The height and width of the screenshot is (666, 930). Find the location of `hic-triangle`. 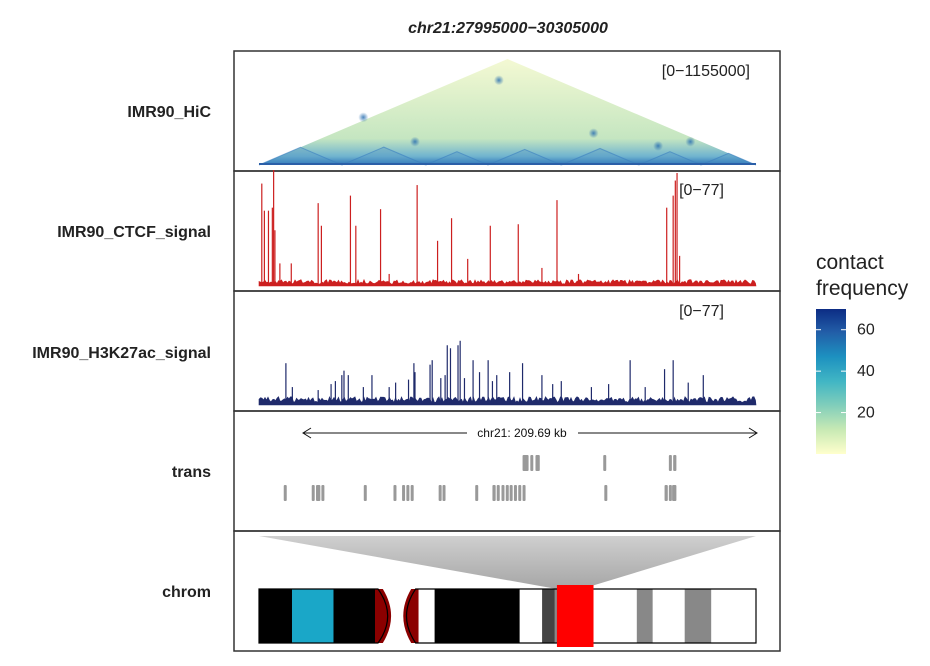

hic-triangle is located at coordinates (507, 112).